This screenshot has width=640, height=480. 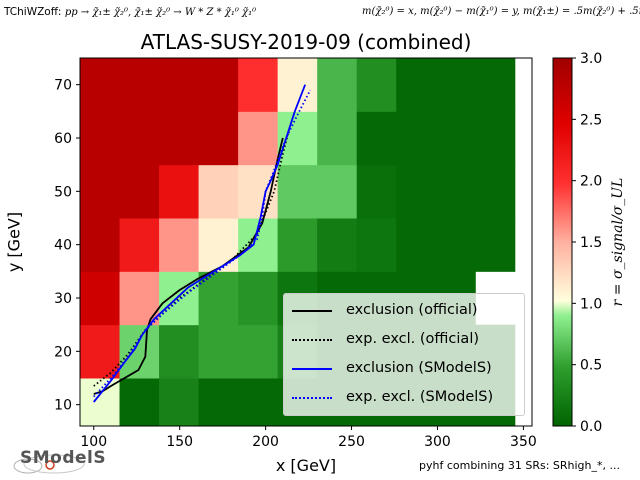 I want to click on legend-item: exp. excl. (official), so click(x=406, y=340).